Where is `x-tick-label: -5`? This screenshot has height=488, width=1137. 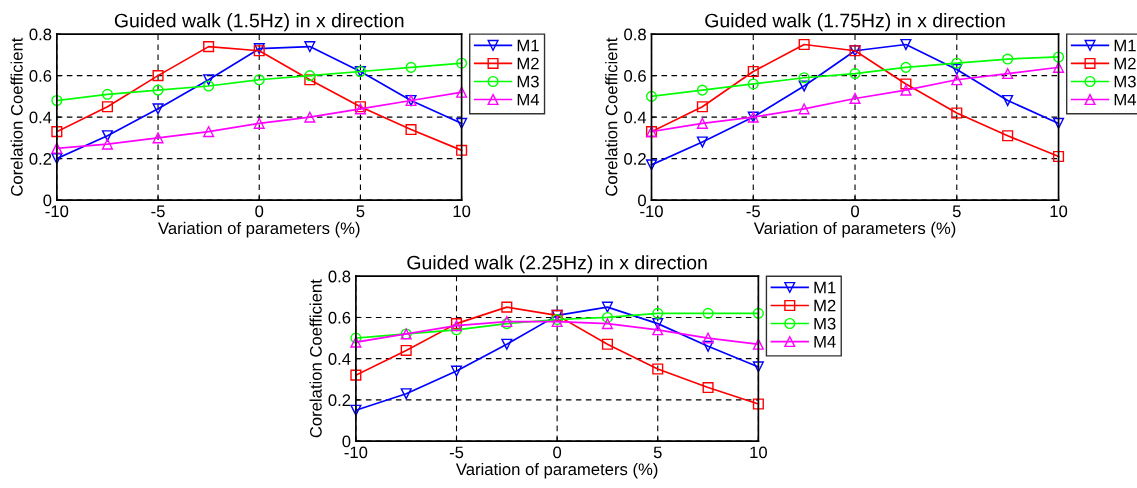
x-tick-label: -5 is located at coordinates (158, 211).